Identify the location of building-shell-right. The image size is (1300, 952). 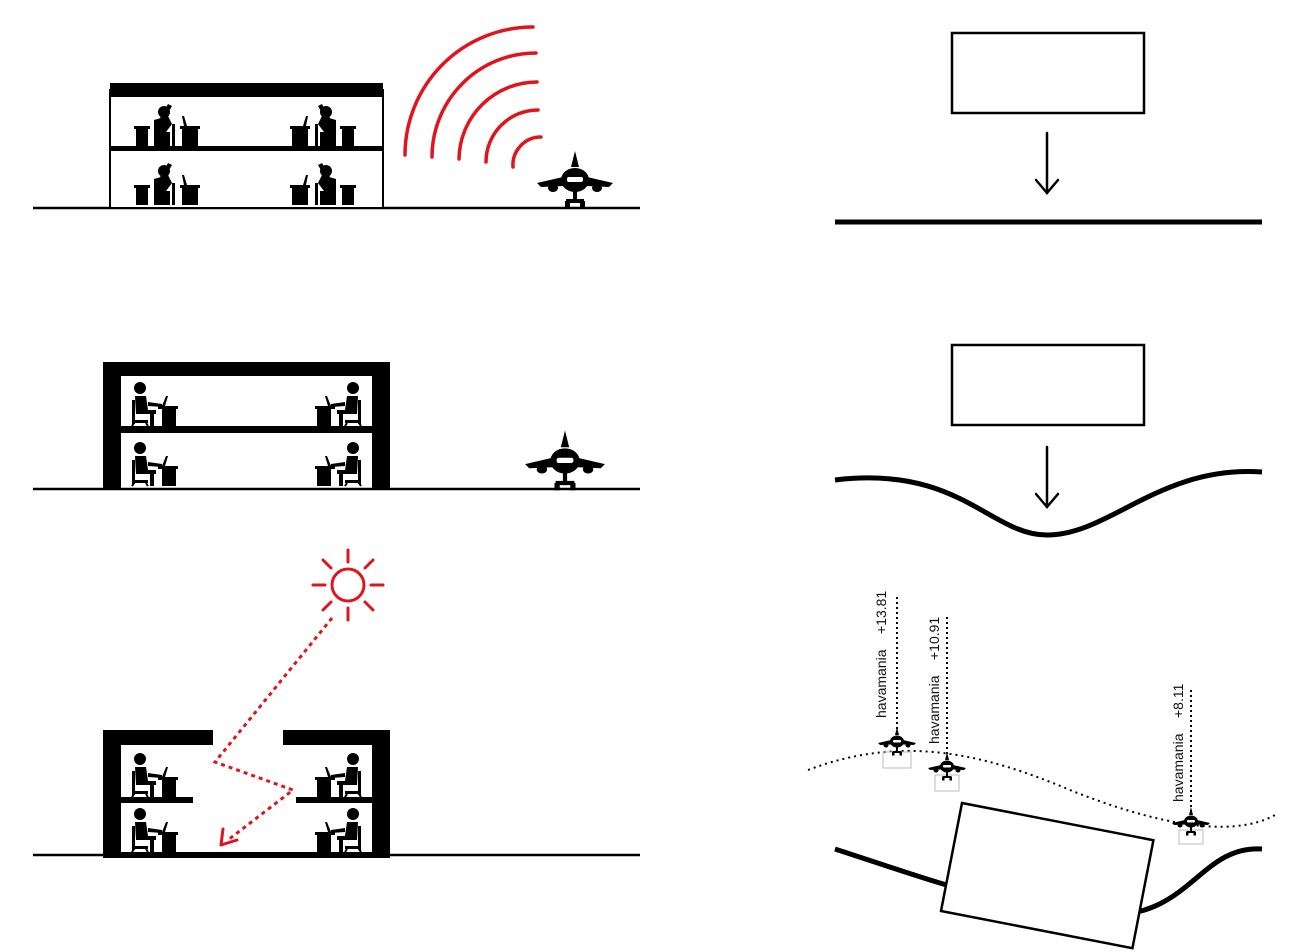
(336, 792).